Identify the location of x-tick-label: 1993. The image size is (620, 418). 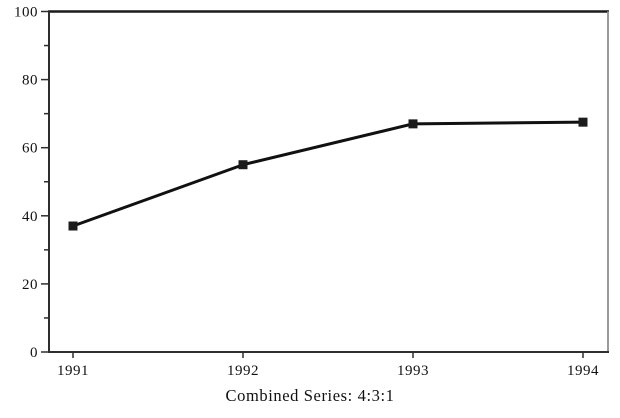
(413, 371).